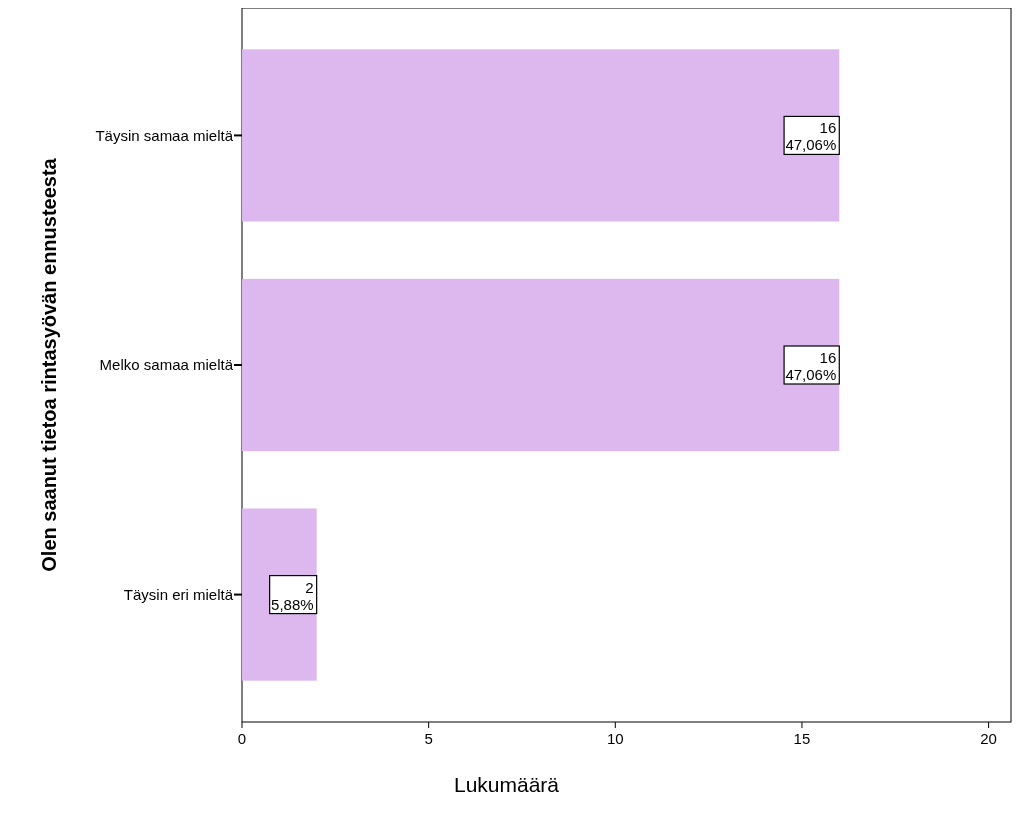 The width and height of the screenshot is (1021, 814). Describe the element at coordinates (802, 738) in the screenshot. I see `x-tick-label: 15` at that location.